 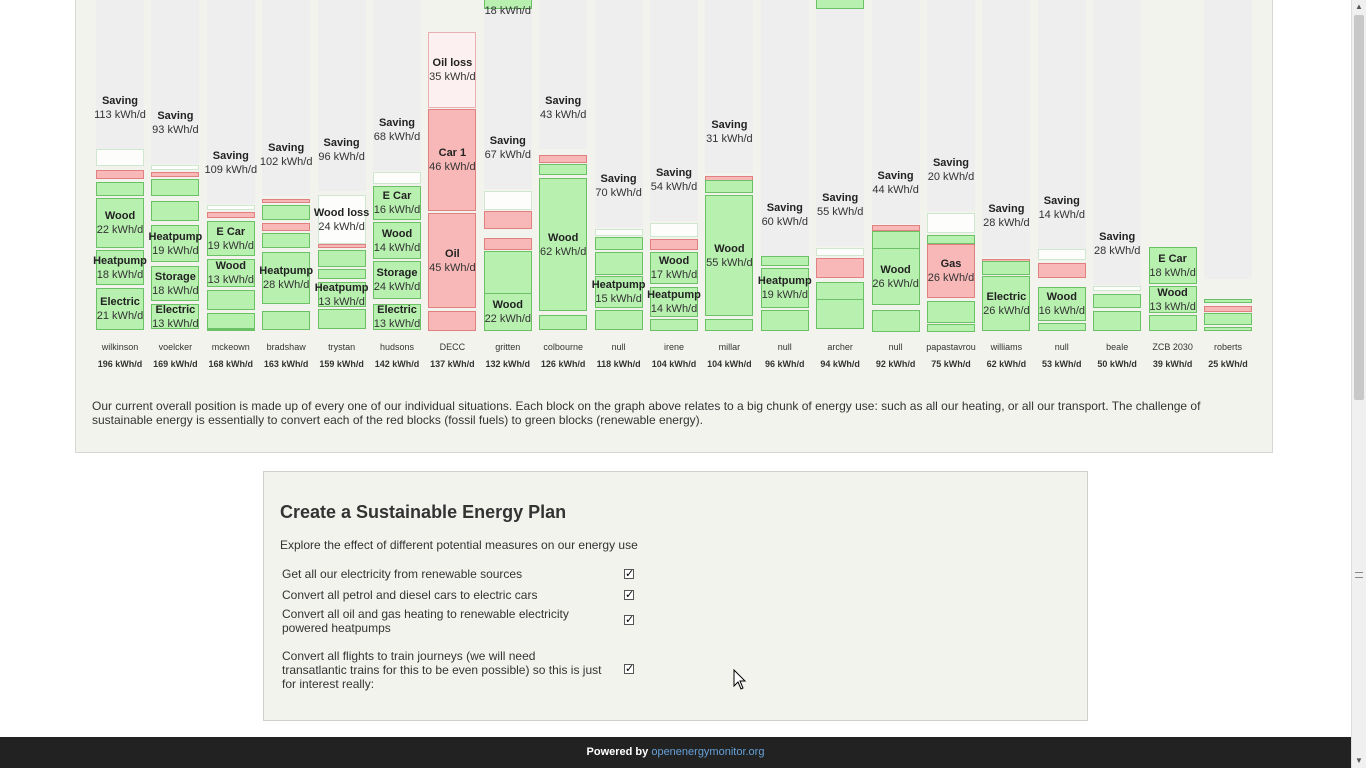 I want to click on footer: Powered by openenergymonitor.org, so click(x=675, y=752).